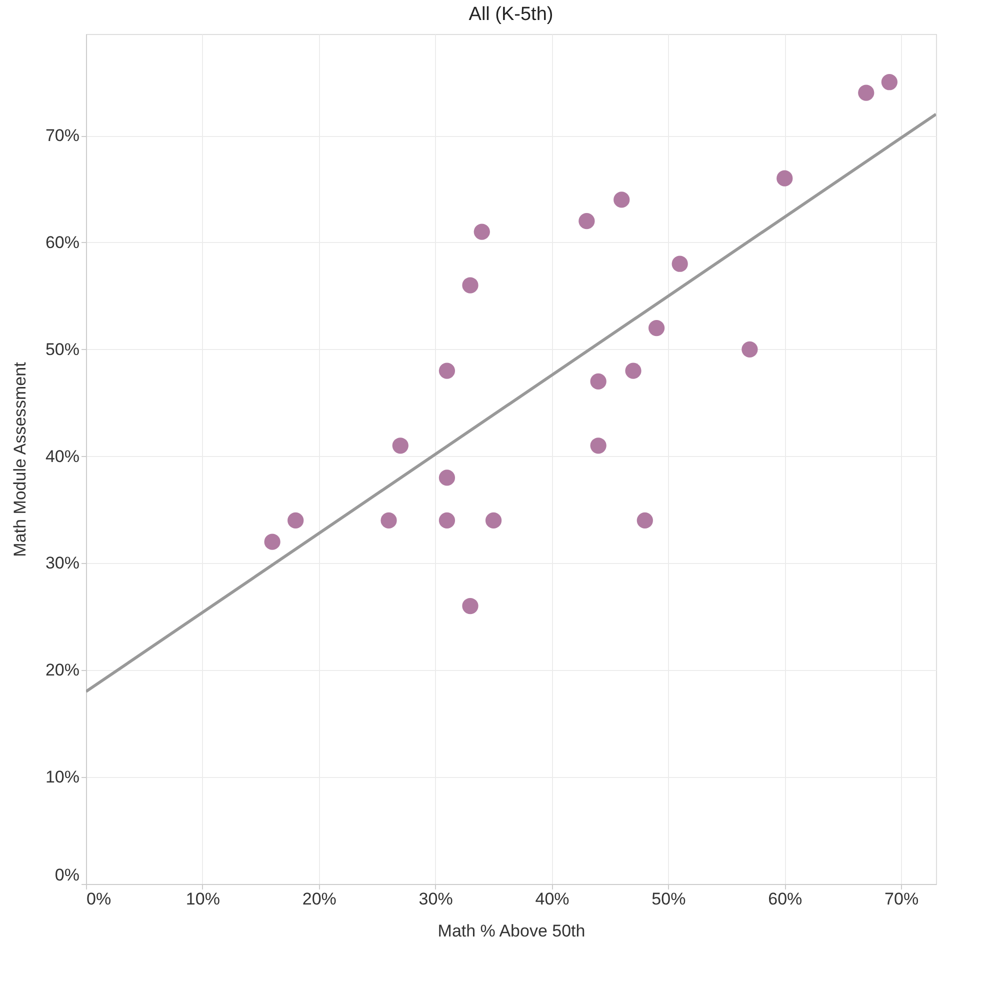 This screenshot has height=998, width=988. I want to click on y-tick-label: 10%, so click(62, 777).